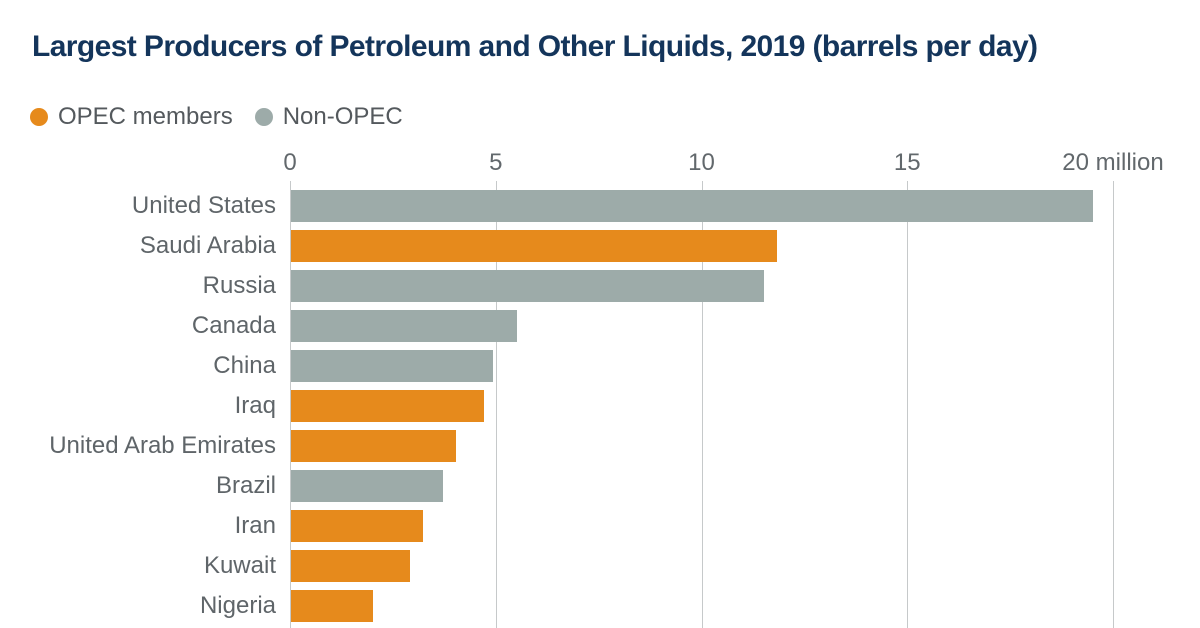 Image resolution: width=1200 pixels, height=628 pixels. Describe the element at coordinates (245, 485) in the screenshot. I see `row-label: Brazil` at that location.